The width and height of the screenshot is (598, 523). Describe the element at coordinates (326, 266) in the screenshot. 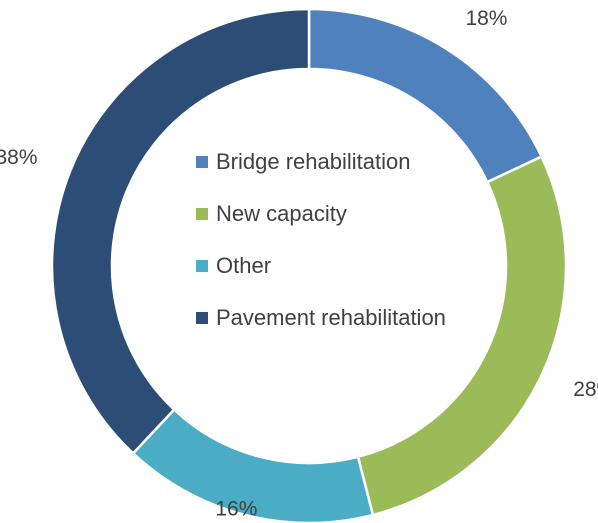

I see `legend-item: Other` at that location.